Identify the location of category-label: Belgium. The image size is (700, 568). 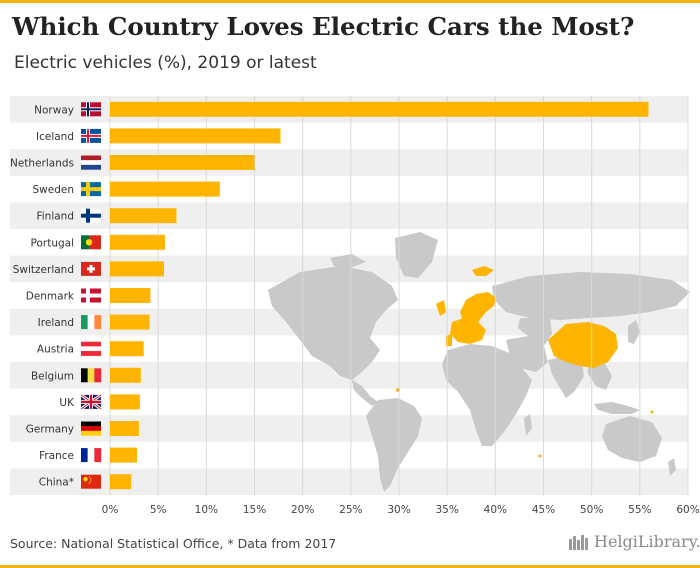
(52, 376).